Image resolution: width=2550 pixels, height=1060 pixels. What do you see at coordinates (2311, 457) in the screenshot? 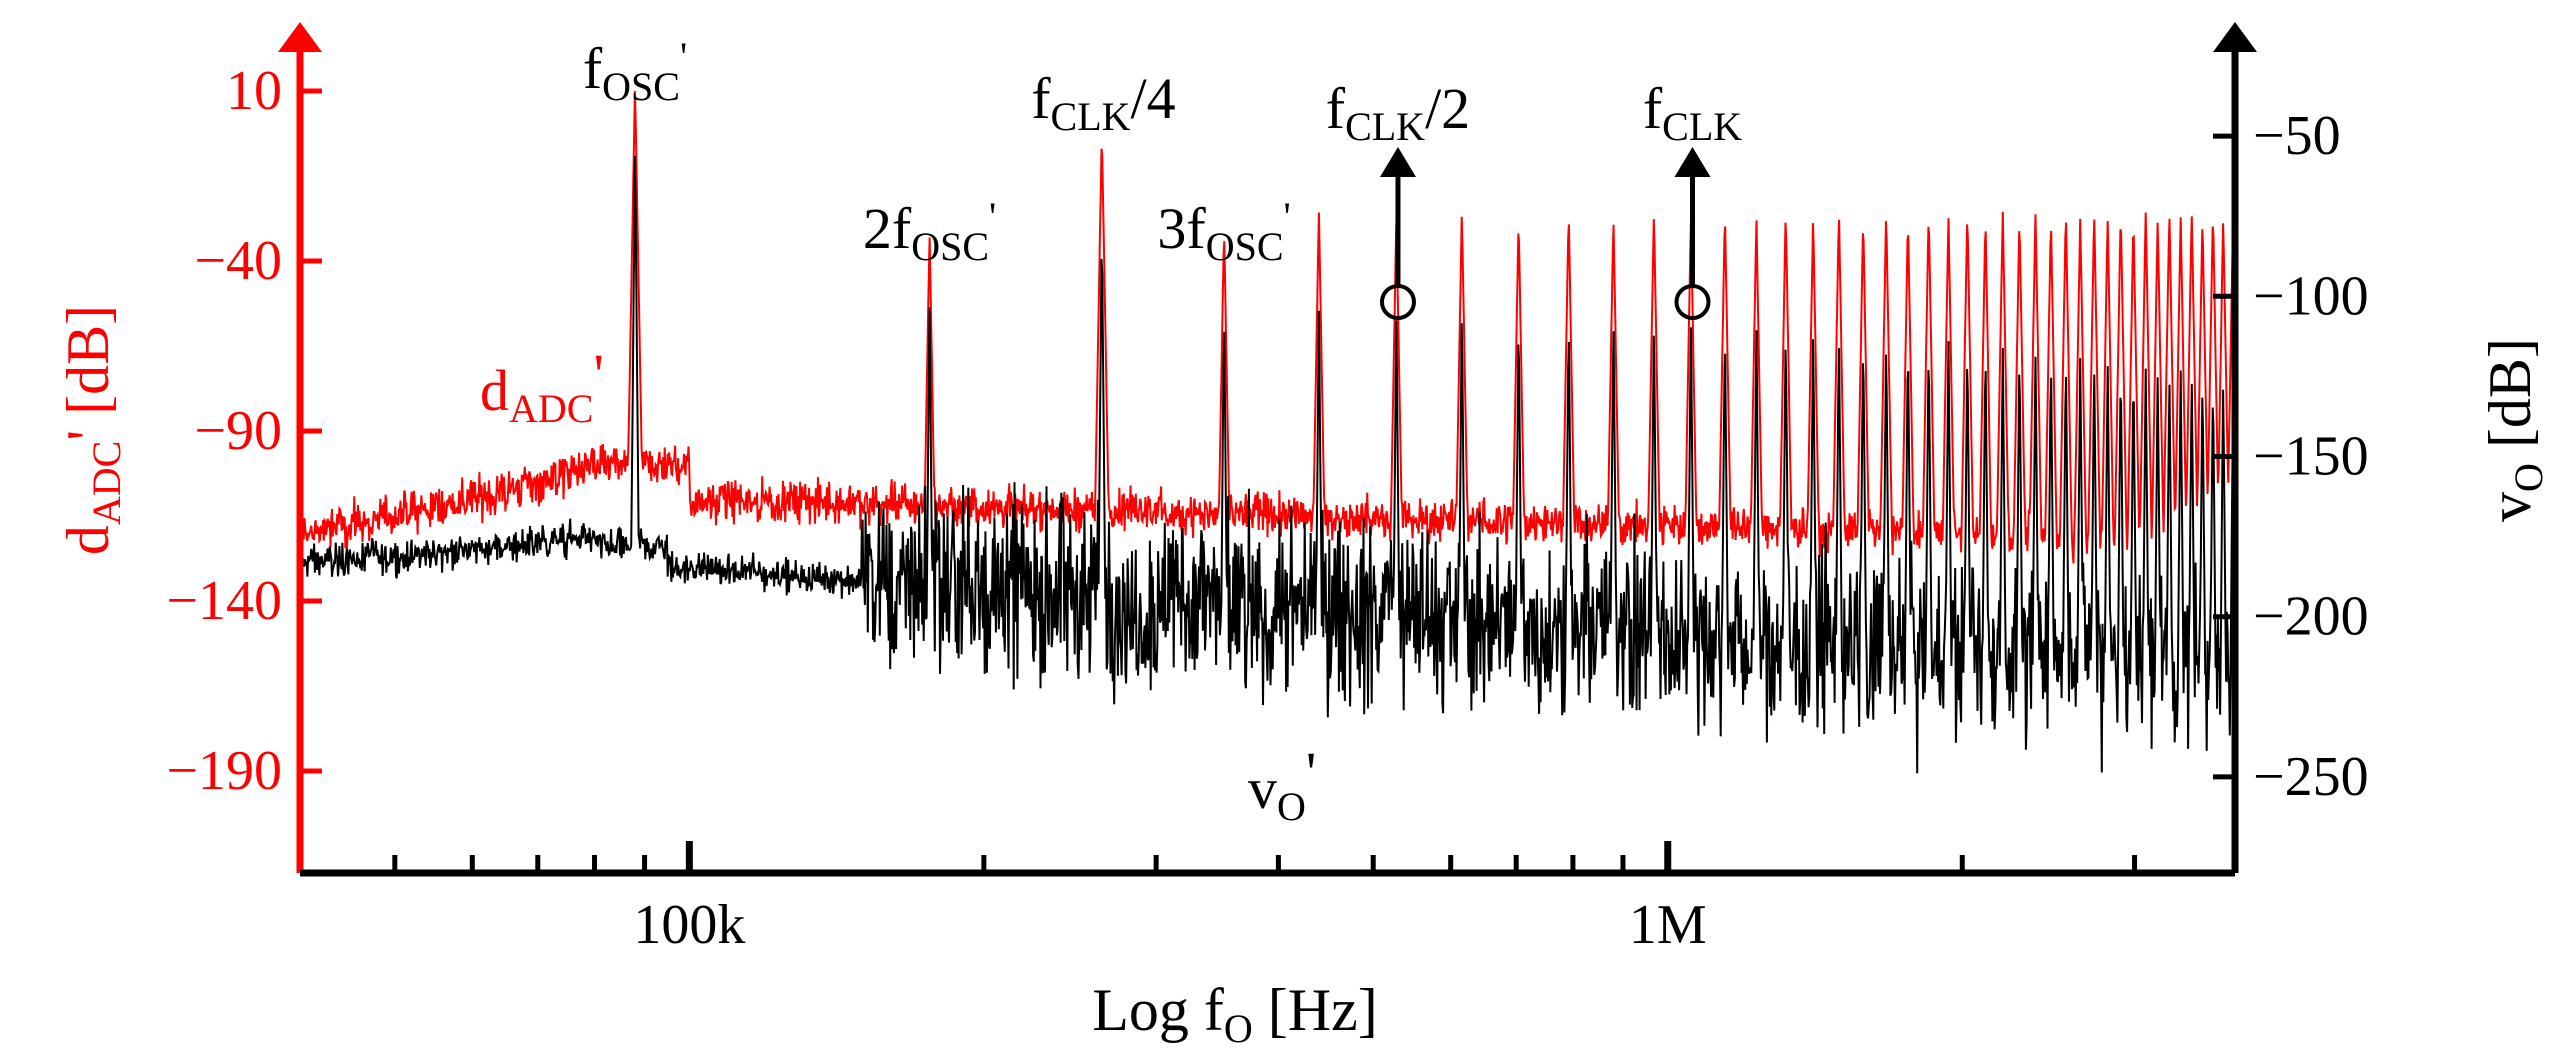
I see `y-tick-label-right: −150` at bounding box center [2311, 457].